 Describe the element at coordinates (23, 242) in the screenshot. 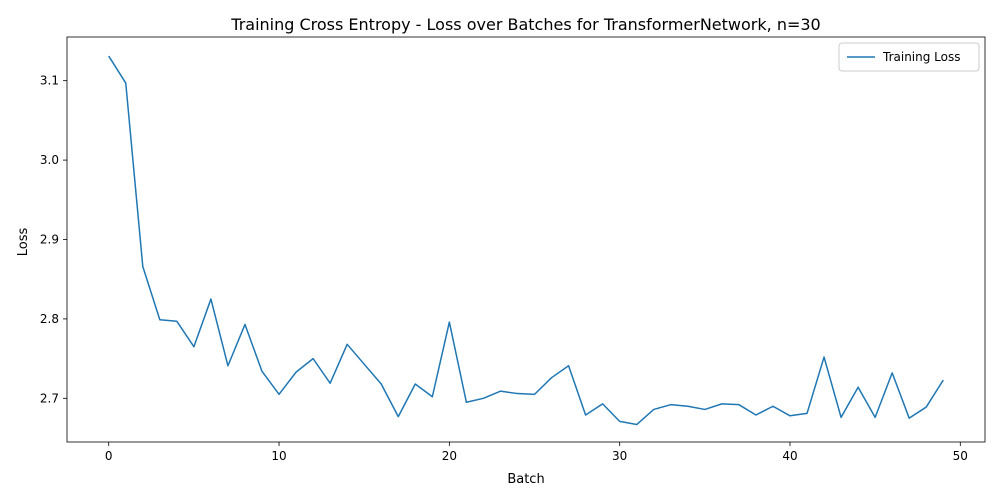

I see `y-axis-title: Loss` at that location.